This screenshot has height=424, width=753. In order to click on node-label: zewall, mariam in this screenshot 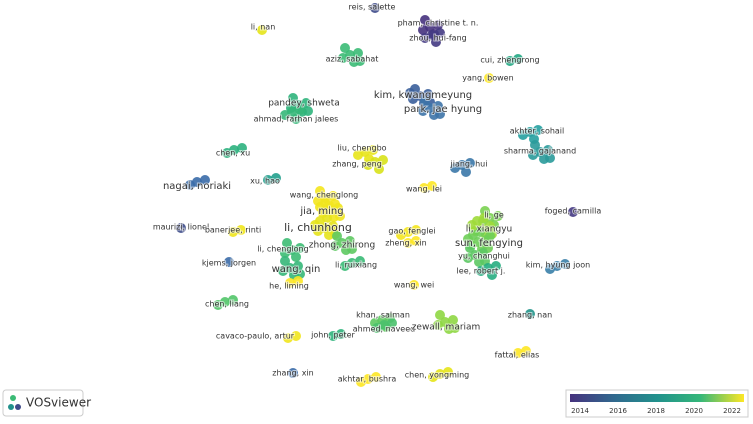, I will do `click(446, 328)`.